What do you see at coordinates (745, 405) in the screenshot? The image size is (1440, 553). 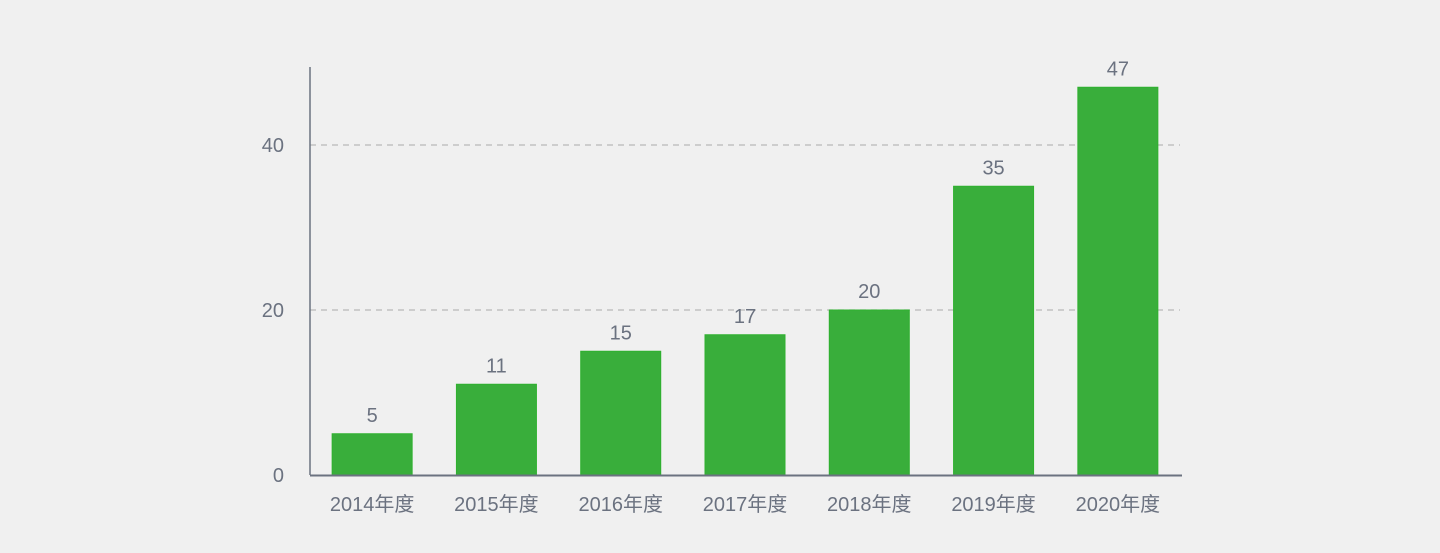 I see `bar-2017年度` at bounding box center [745, 405].